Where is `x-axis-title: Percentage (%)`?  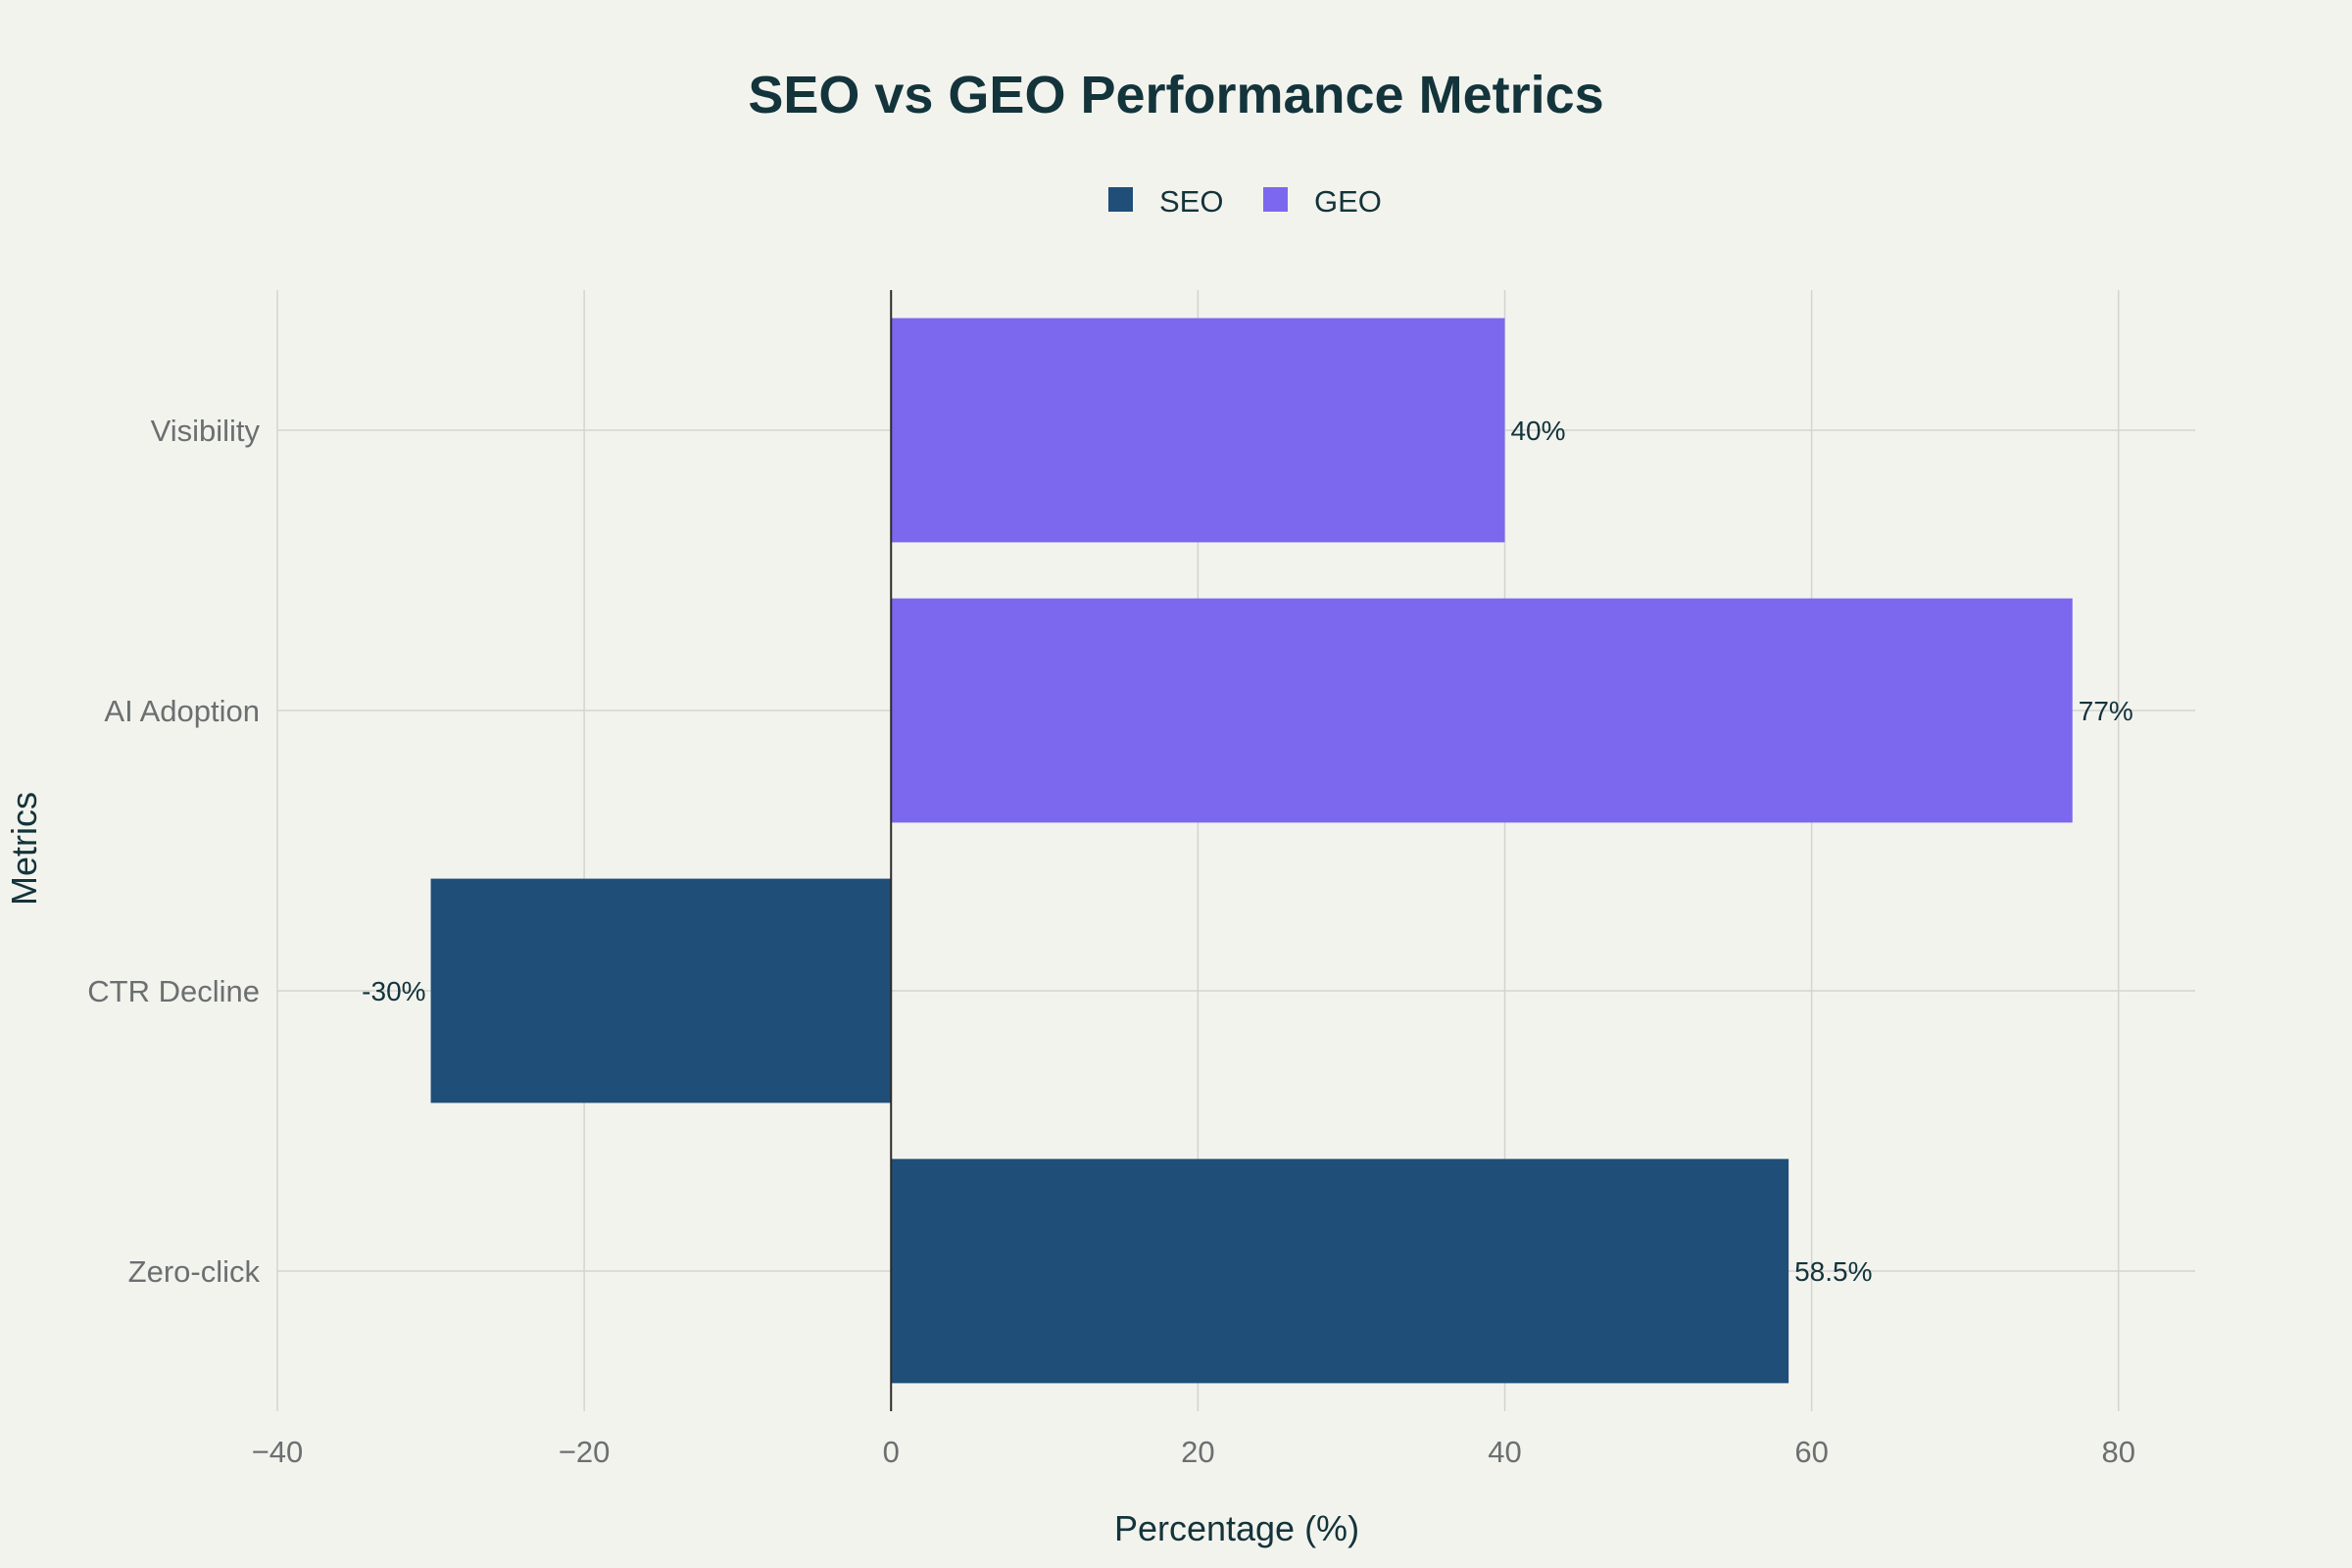 x-axis-title: Percentage (%) is located at coordinates (1236, 1528).